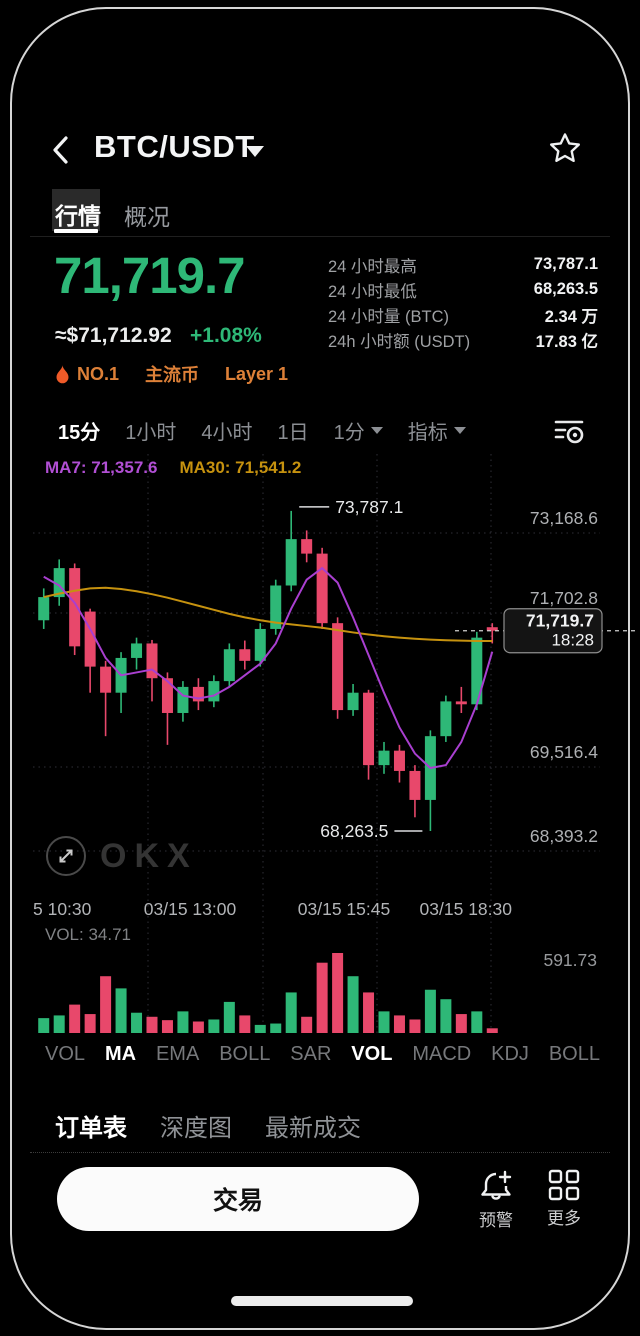 The image size is (640, 1336). What do you see at coordinates (190, 909) in the screenshot?
I see `svg-text: 03/15 13:00` at bounding box center [190, 909].